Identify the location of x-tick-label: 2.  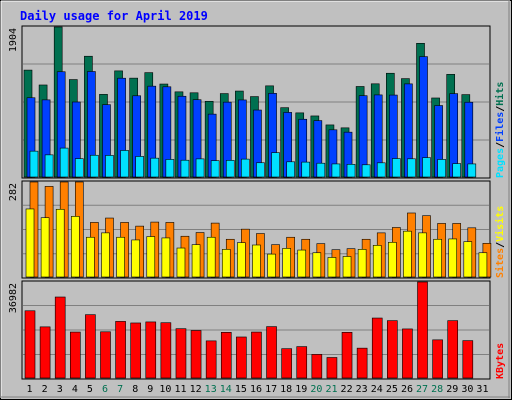
(45, 389).